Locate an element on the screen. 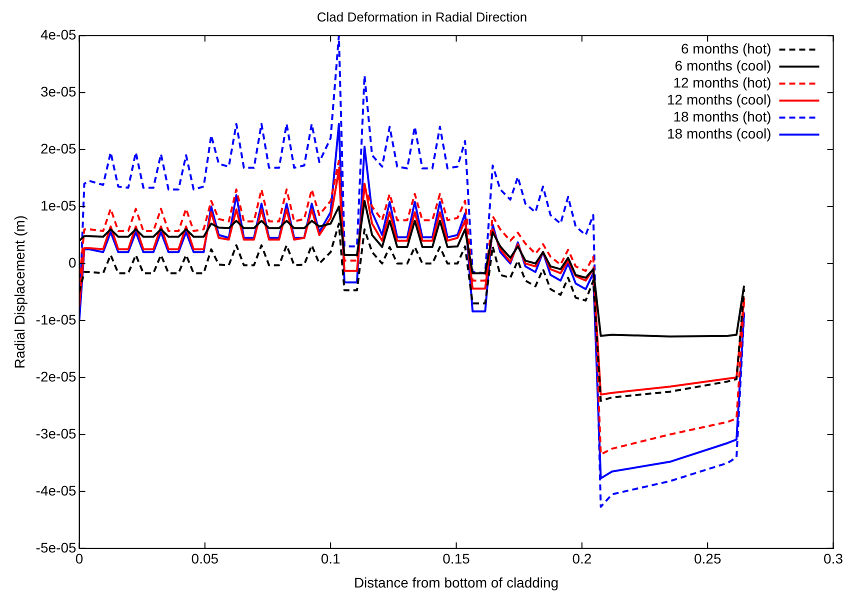 The height and width of the screenshot is (596, 846). y-tick-label: -2e-05 is located at coordinates (56, 376).